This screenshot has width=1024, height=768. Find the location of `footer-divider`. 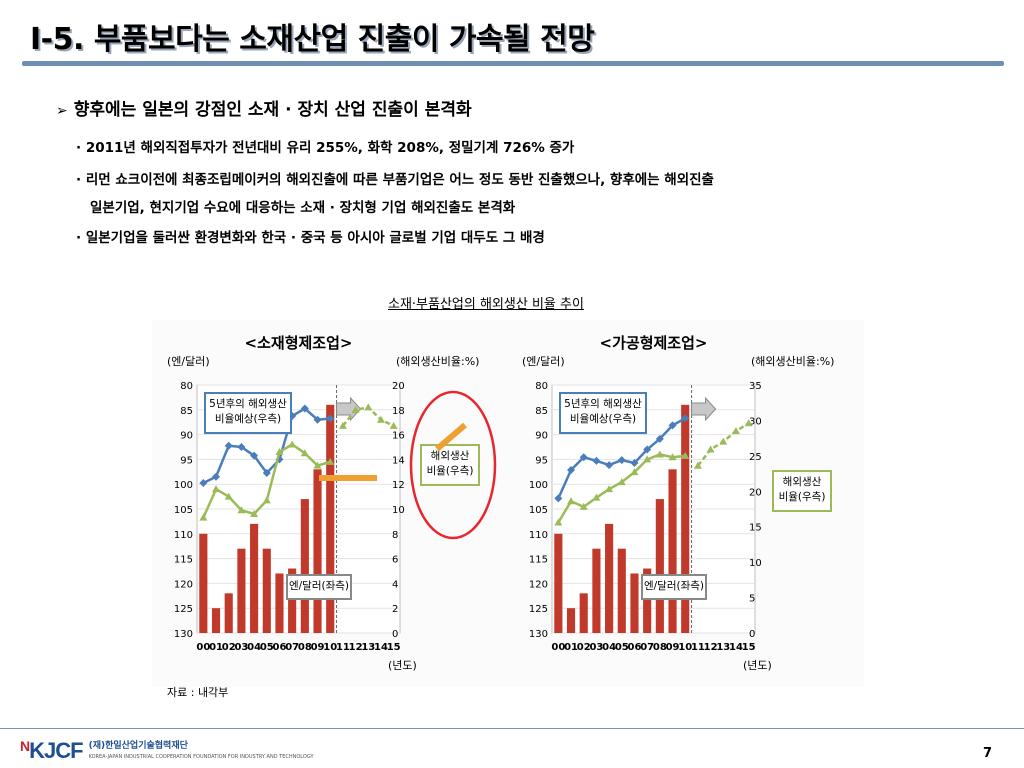

footer-divider is located at coordinates (512, 728).